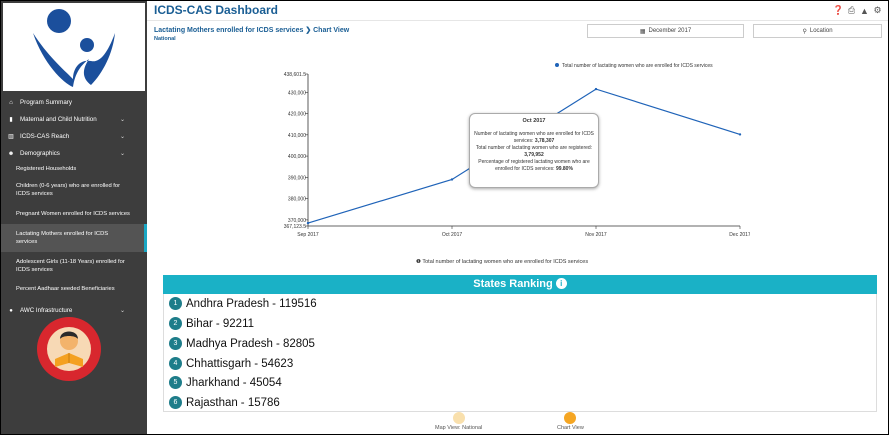 This screenshot has height=435, width=889. Describe the element at coordinates (235, 323) in the screenshot. I see `state-count: - 92211` at that location.